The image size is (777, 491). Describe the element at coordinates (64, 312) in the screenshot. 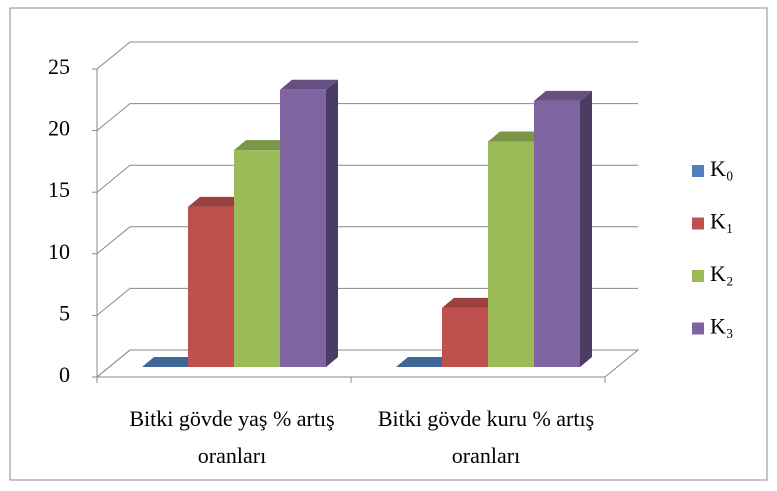

I see `y-tick-label: 5` at that location.